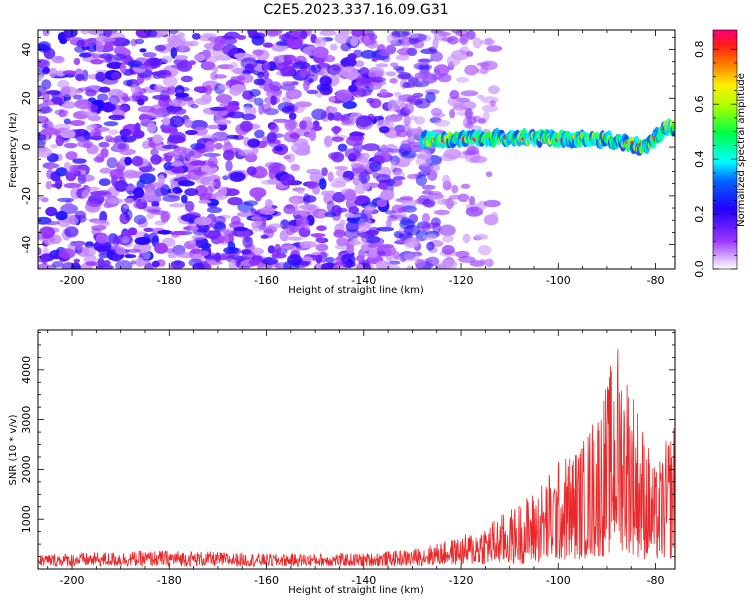  What do you see at coordinates (363, 580) in the screenshot?
I see `x-tick-label: -140` at bounding box center [363, 580].